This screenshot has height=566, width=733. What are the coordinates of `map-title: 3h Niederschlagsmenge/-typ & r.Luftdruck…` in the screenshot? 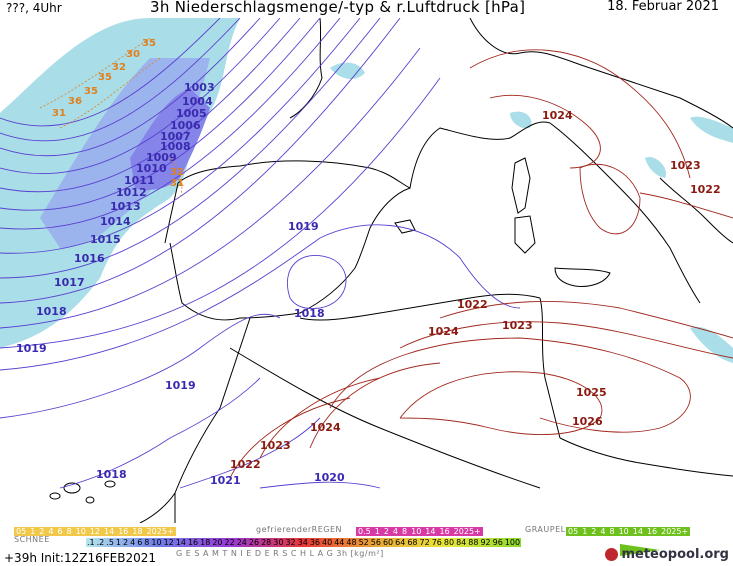 It's located at (338, 8).